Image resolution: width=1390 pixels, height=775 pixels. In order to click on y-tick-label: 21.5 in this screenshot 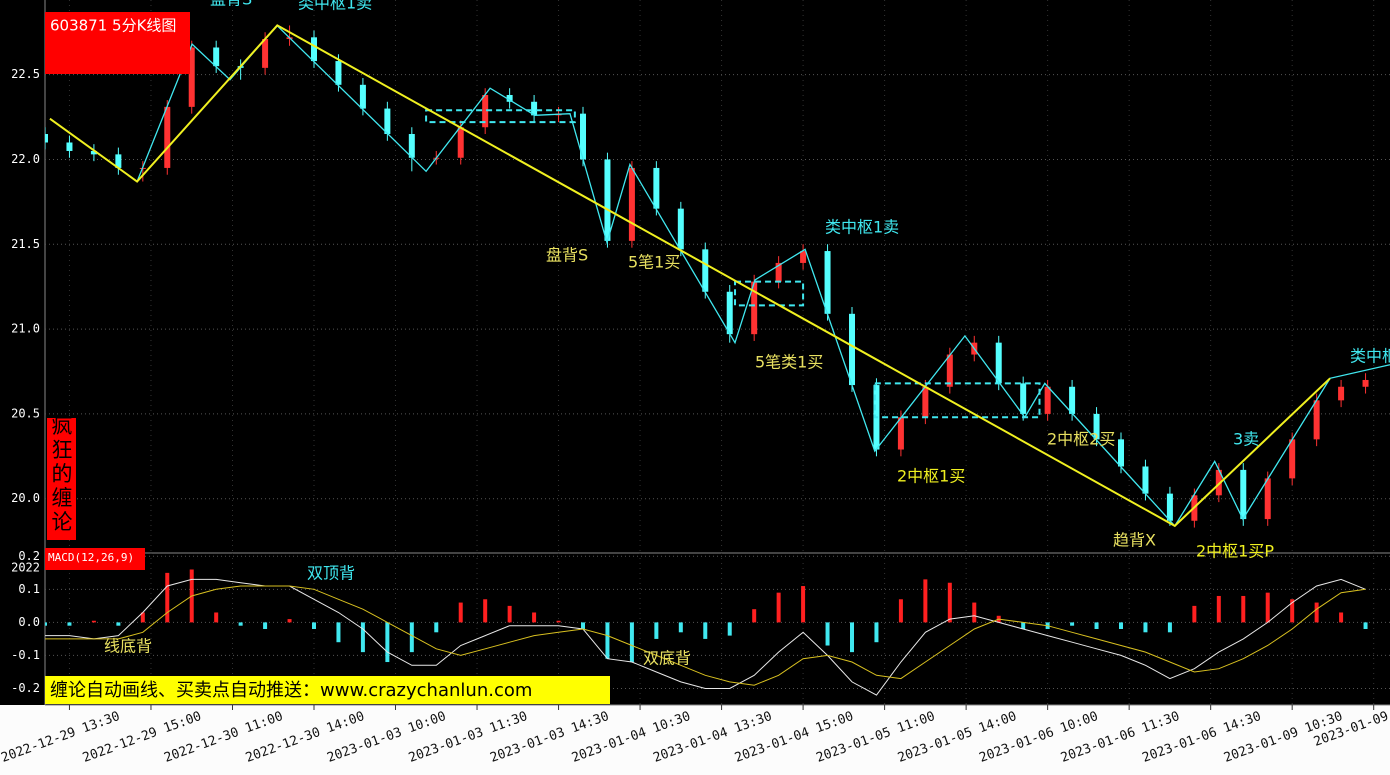, I will do `click(25, 244)`.